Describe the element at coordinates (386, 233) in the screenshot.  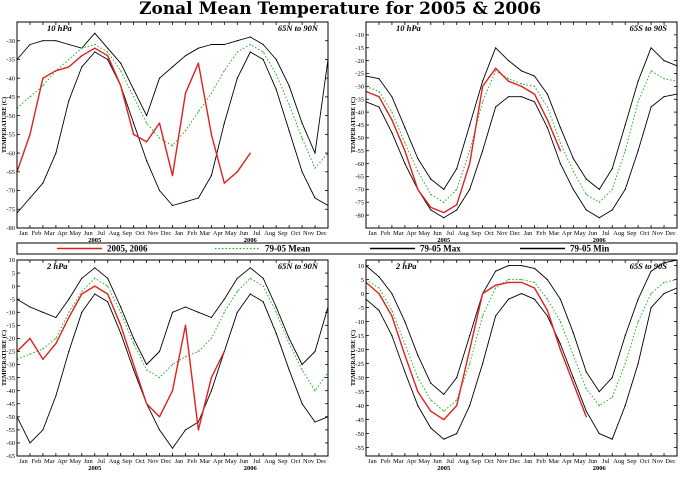
I see `x-month-label: Feb` at that location.